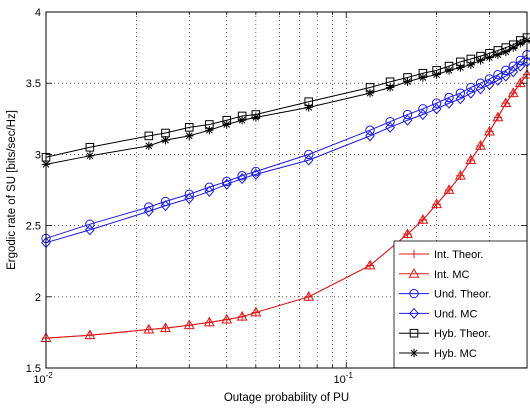 Image resolution: width=530 pixels, height=413 pixels. Describe the element at coordinates (462, 295) in the screenshot. I see `legend-label: Und. Theor.` at that location.